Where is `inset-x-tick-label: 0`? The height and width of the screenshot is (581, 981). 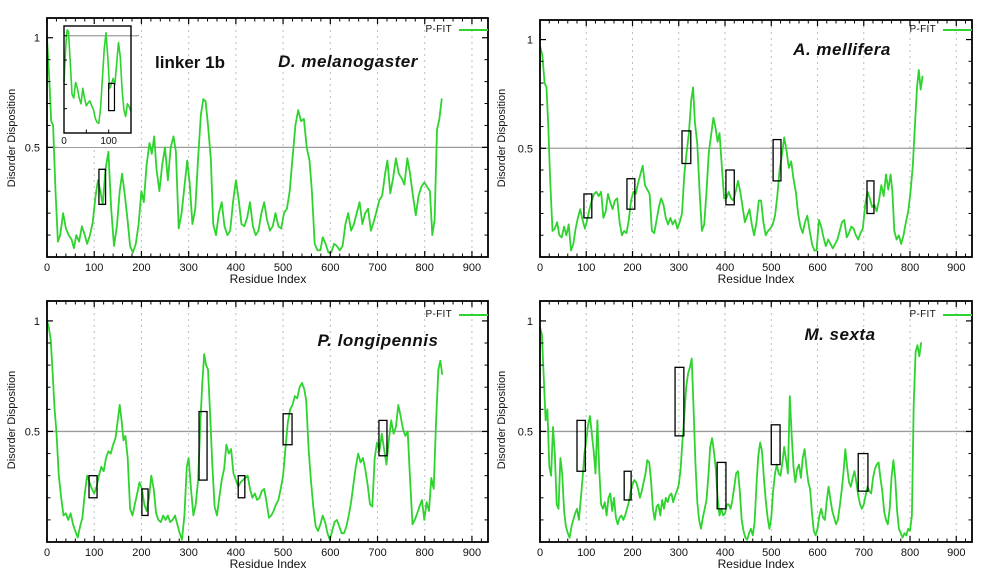 inset-x-tick-label: 0 is located at coordinates (64, 141).